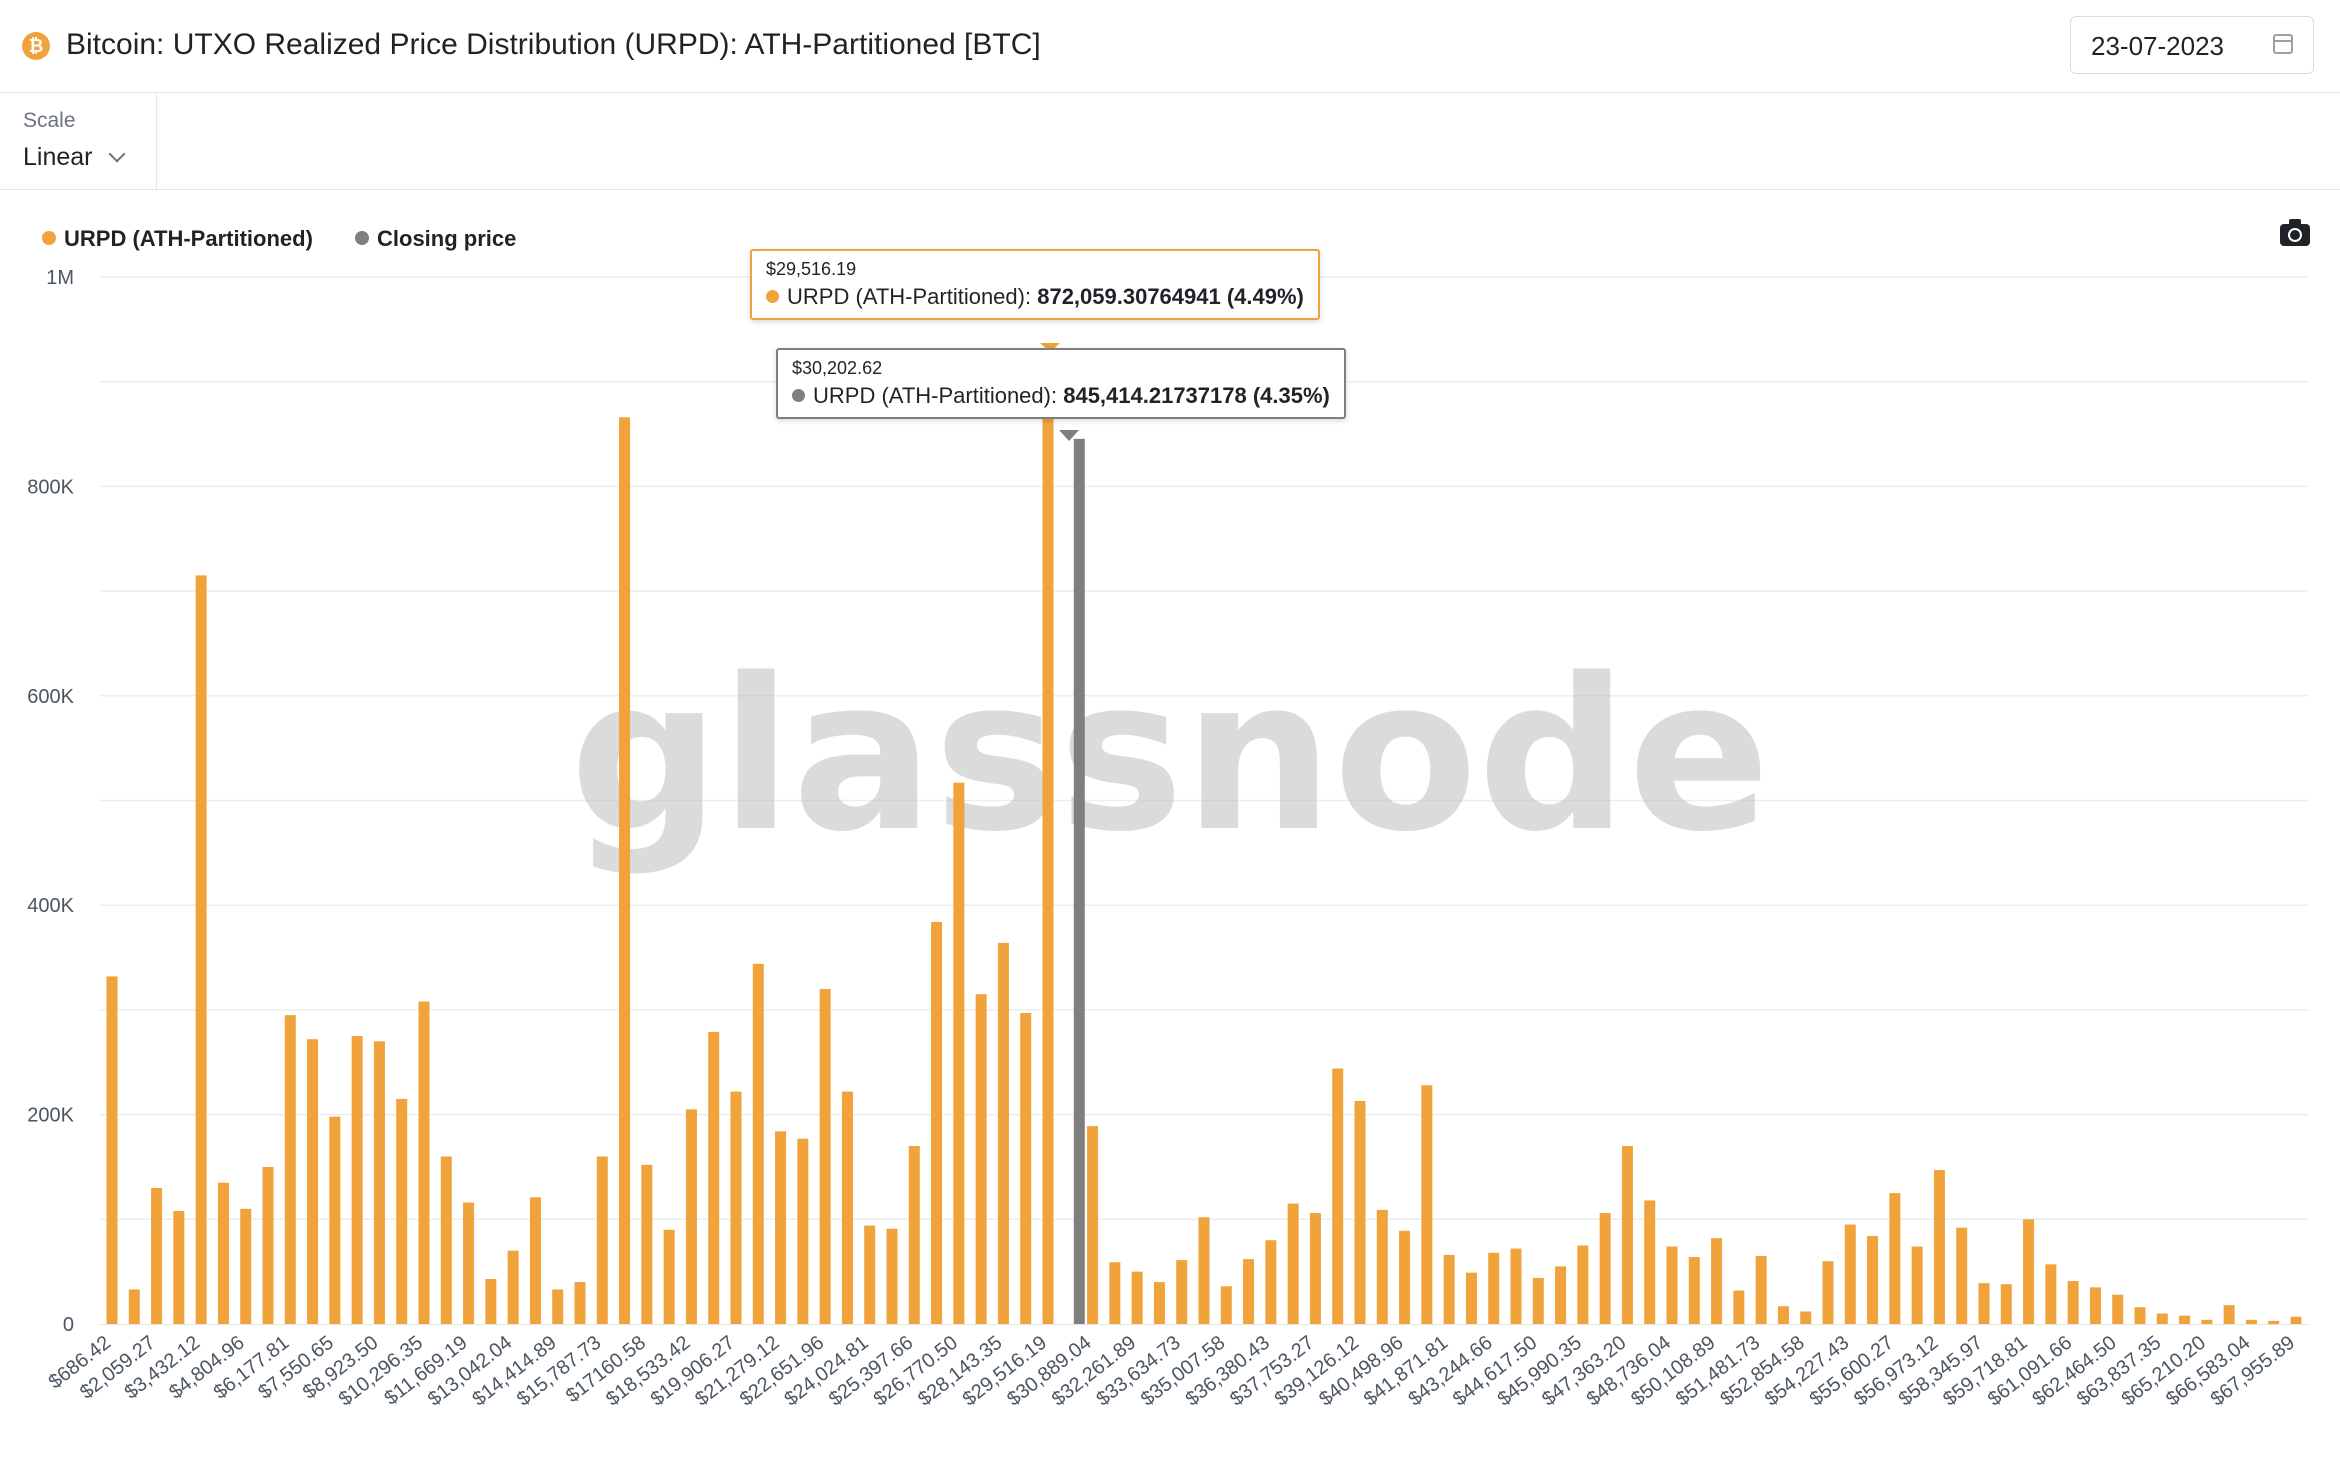 This screenshot has height=1476, width=2340. Describe the element at coordinates (58, 157) in the screenshot. I see `scale-value: Linear` at that location.